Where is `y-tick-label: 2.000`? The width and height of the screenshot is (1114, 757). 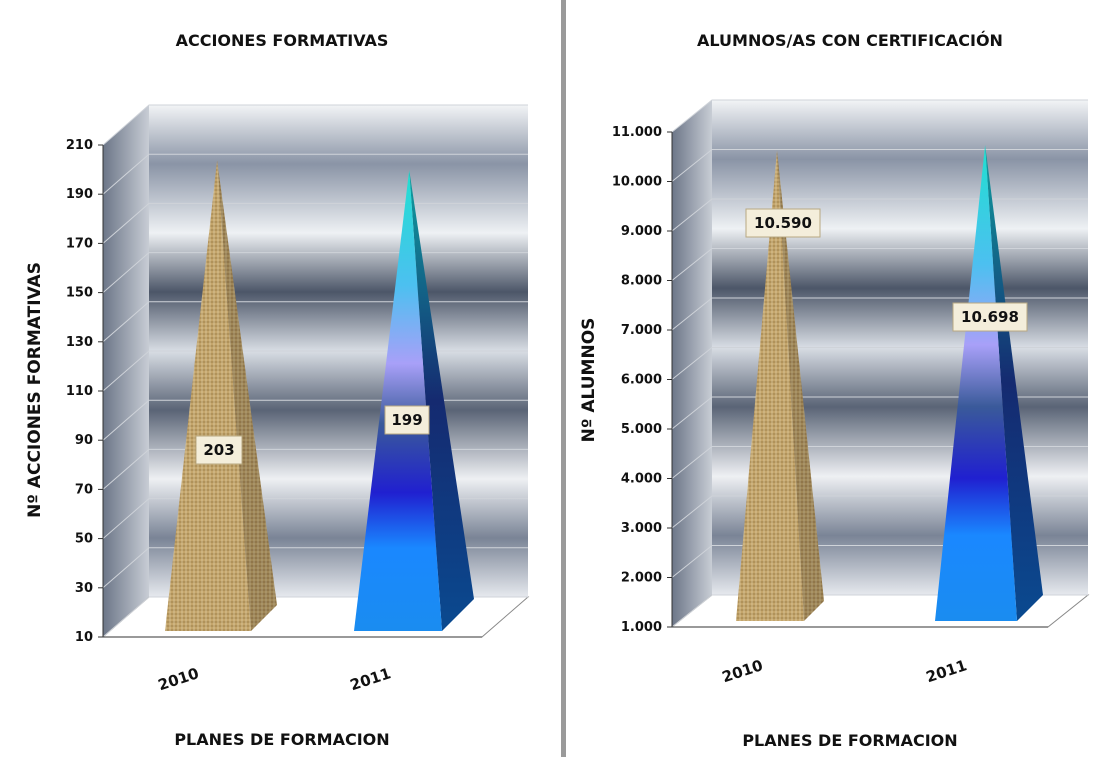 y-tick-label: 2.000 is located at coordinates (641, 578).